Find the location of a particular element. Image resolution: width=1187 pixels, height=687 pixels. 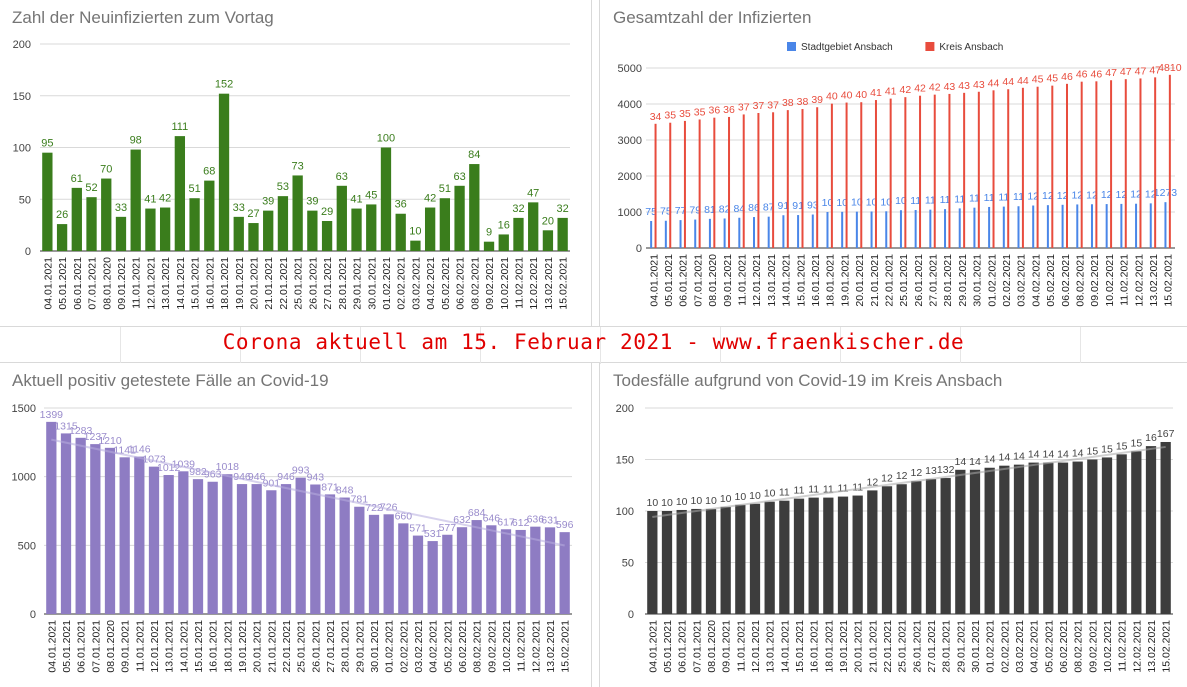

data-label: 33 is located at coordinates (239, 208).